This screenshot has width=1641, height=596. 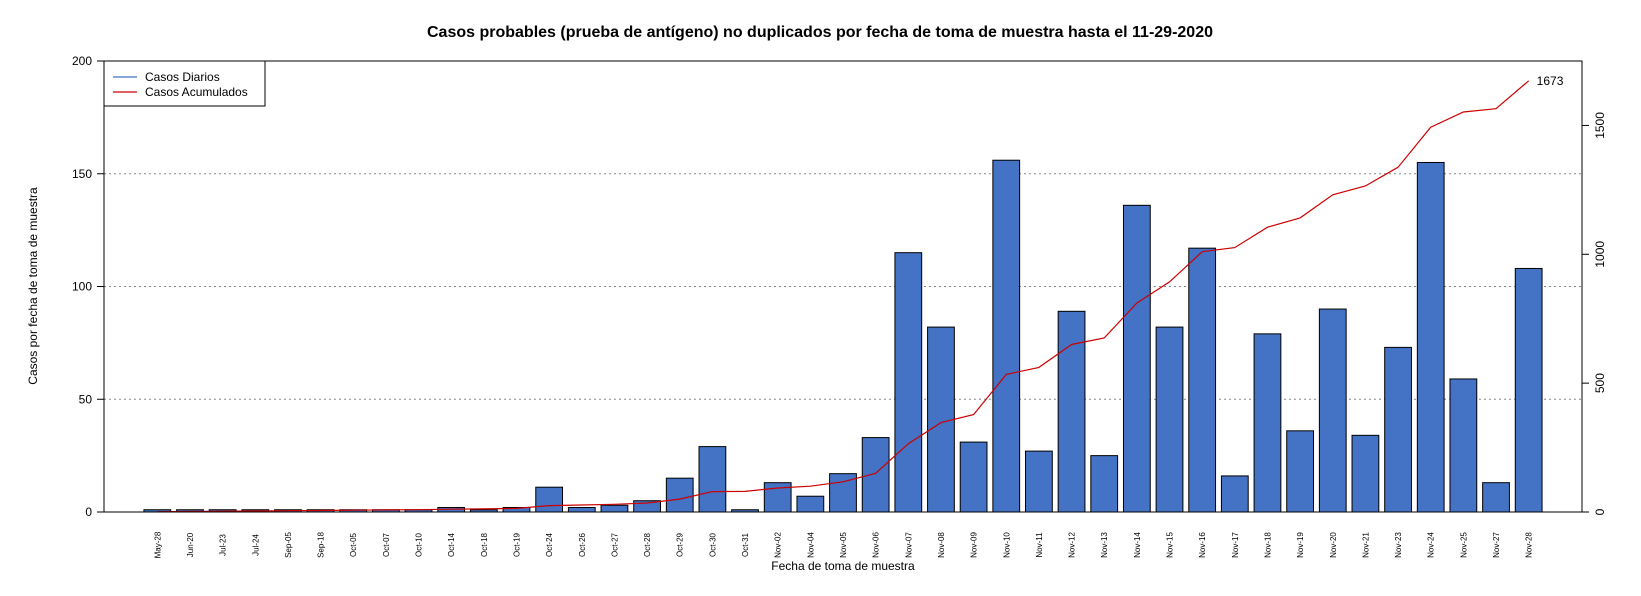 I want to click on x-tick-label: Nov-08, so click(x=941, y=545).